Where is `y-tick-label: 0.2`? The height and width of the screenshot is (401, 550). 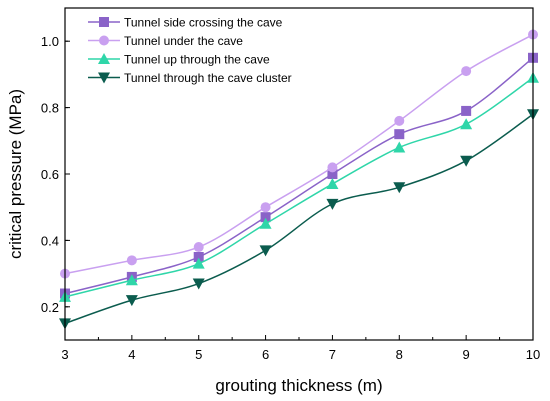 y-tick-label: 0.2 is located at coordinates (50, 307).